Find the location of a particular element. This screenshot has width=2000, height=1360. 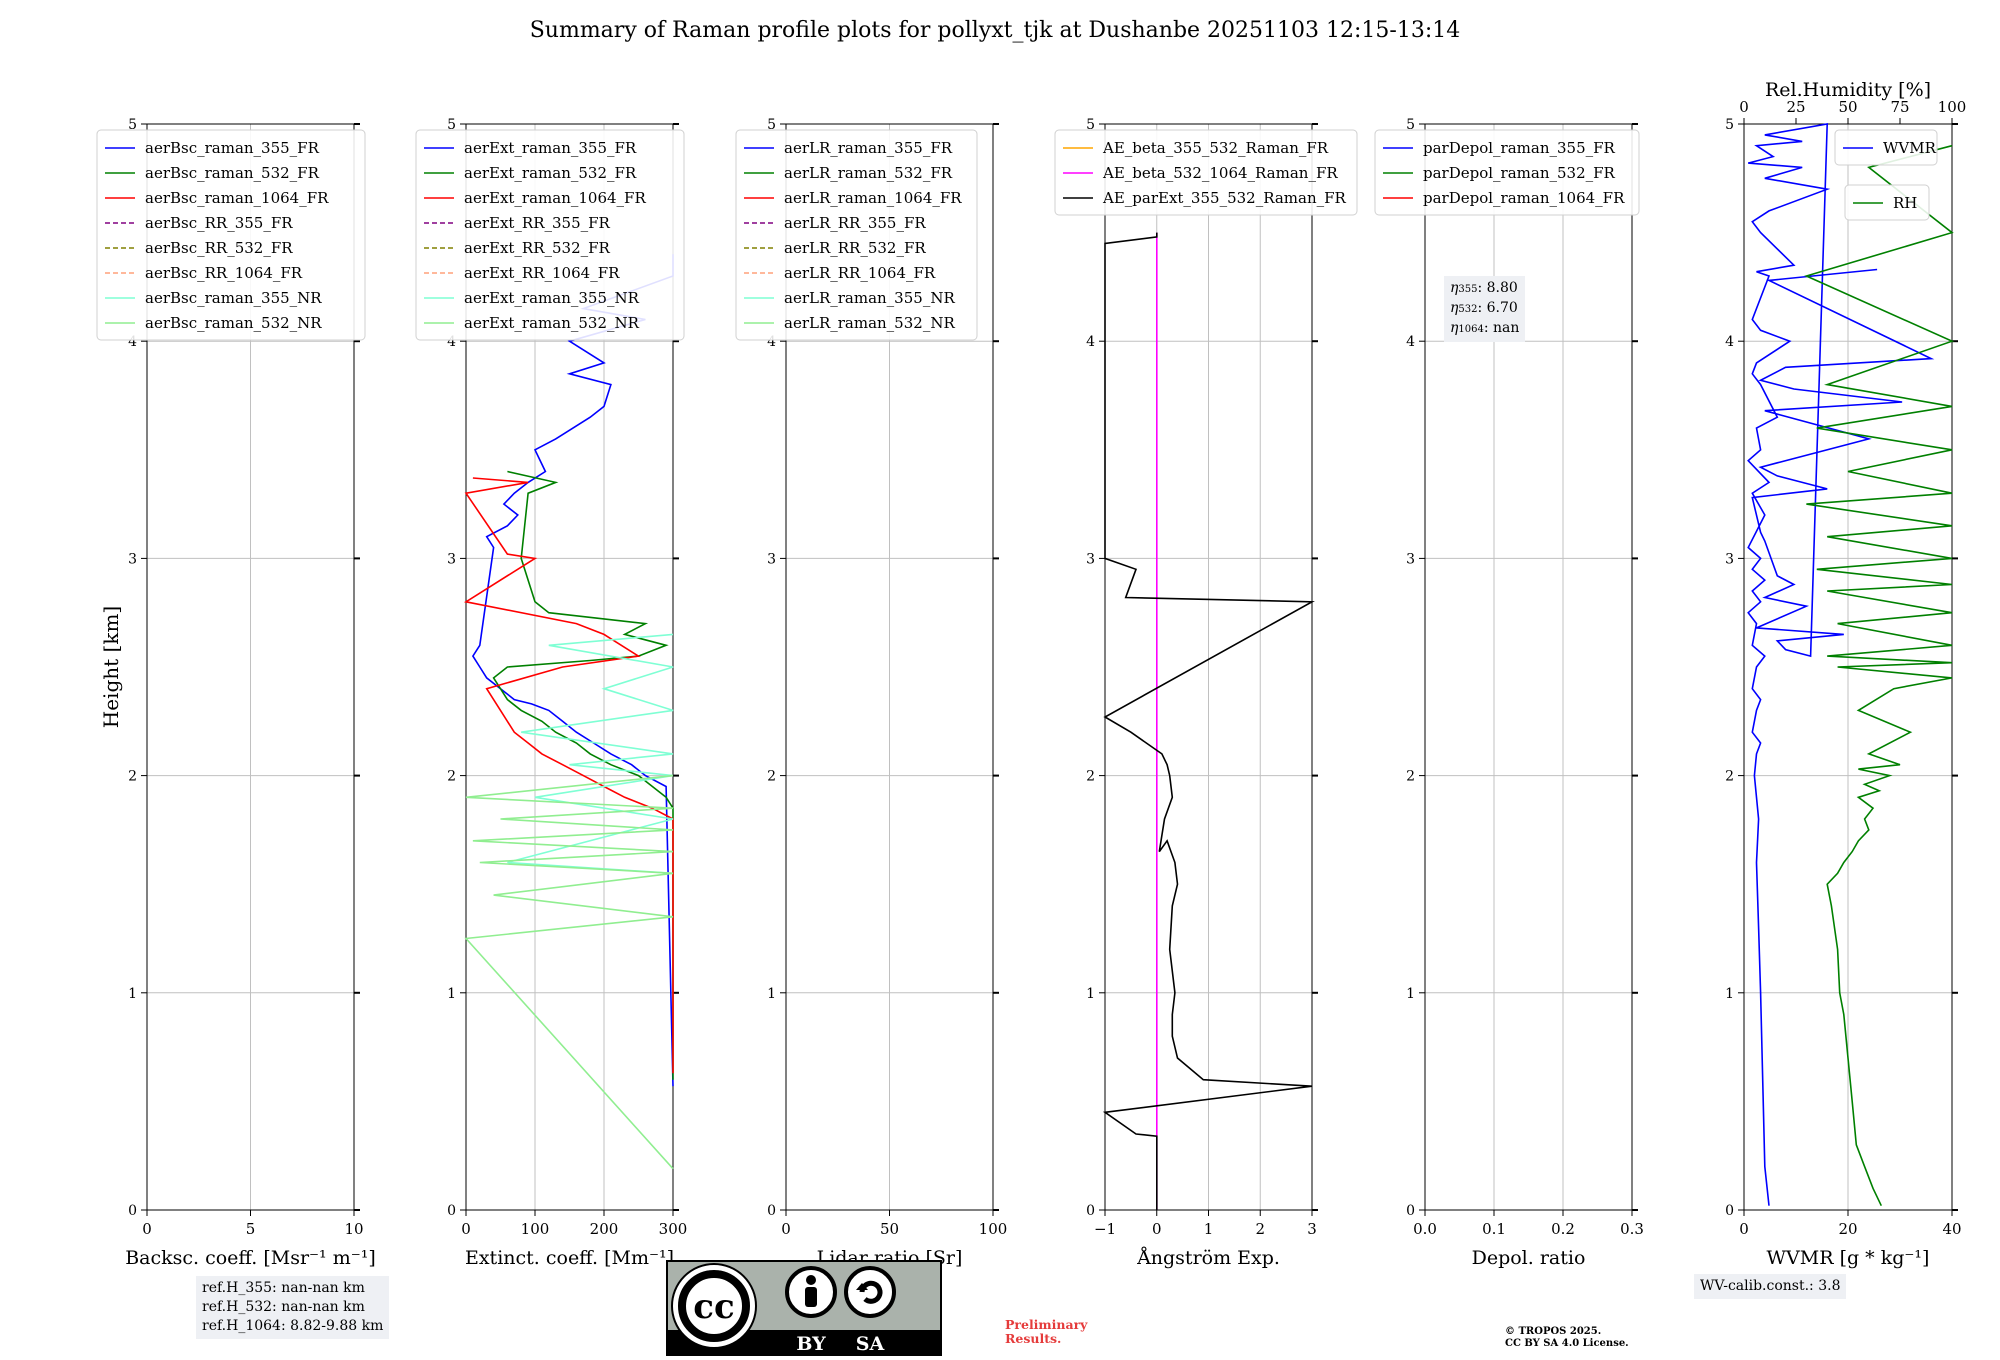

eta-1064: η1064: nan is located at coordinates (1484, 329).